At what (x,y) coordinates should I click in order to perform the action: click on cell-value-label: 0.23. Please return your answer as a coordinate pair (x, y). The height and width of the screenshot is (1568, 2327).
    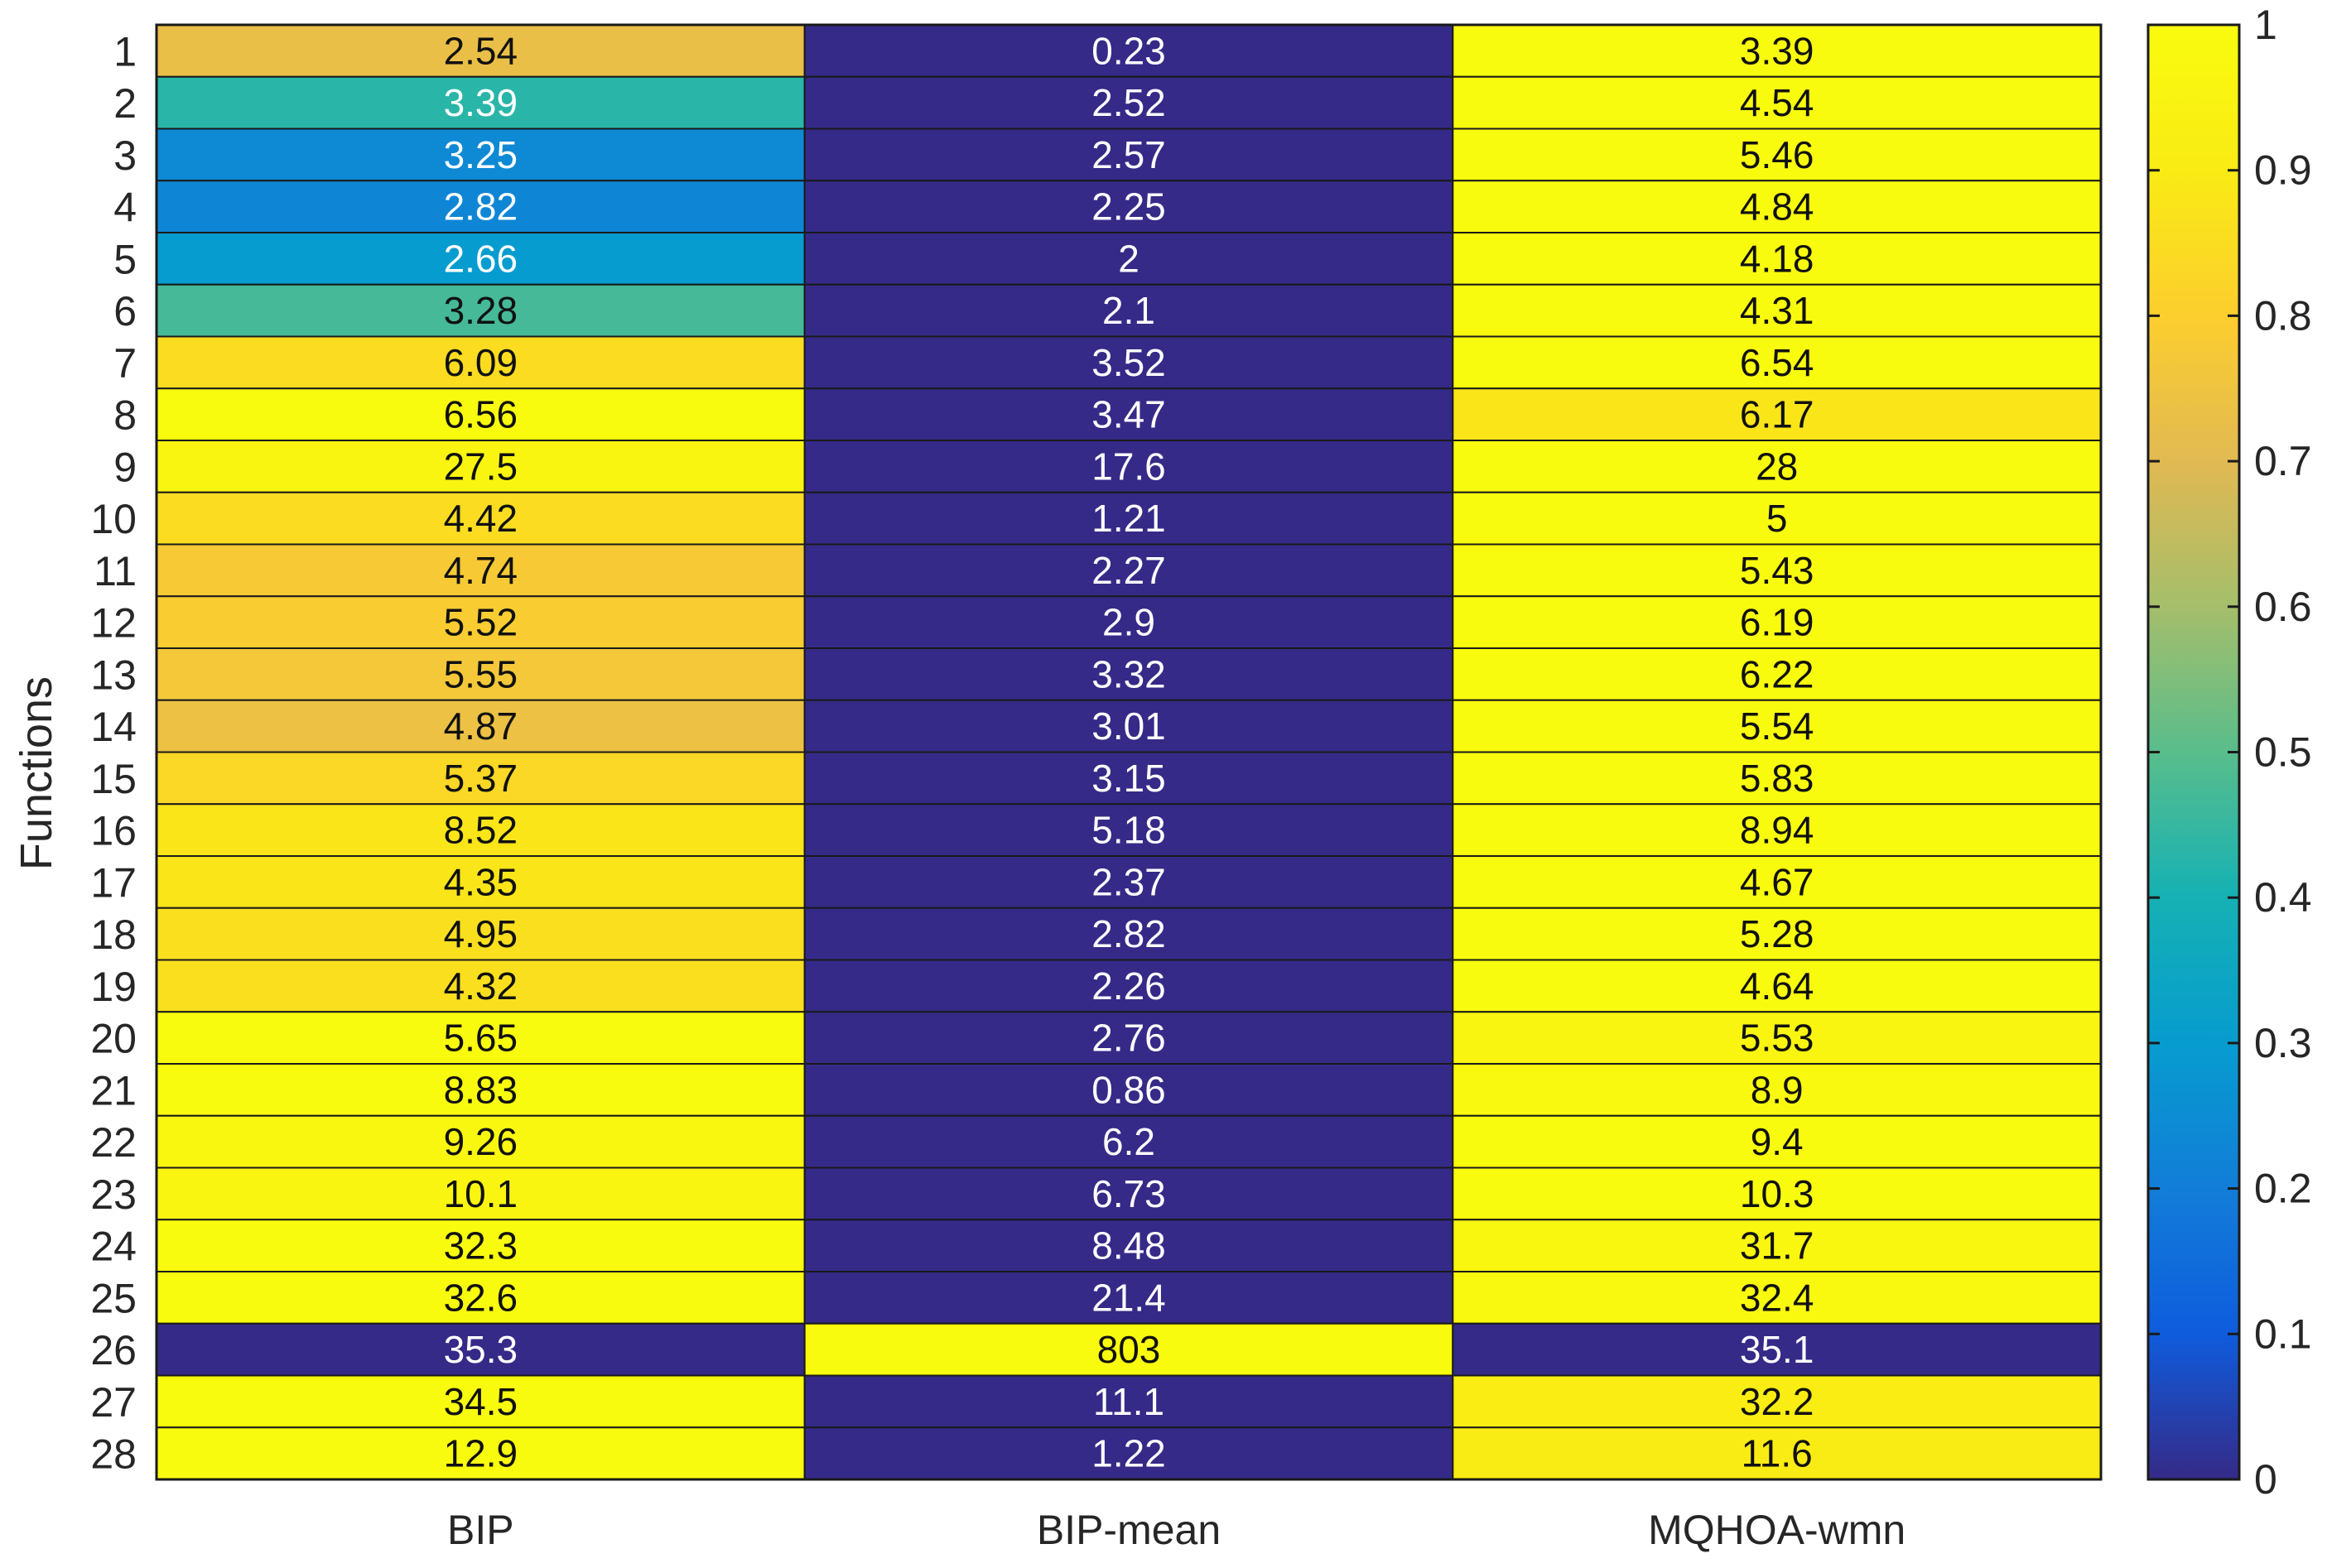
    Looking at the image, I should click on (1128, 50).